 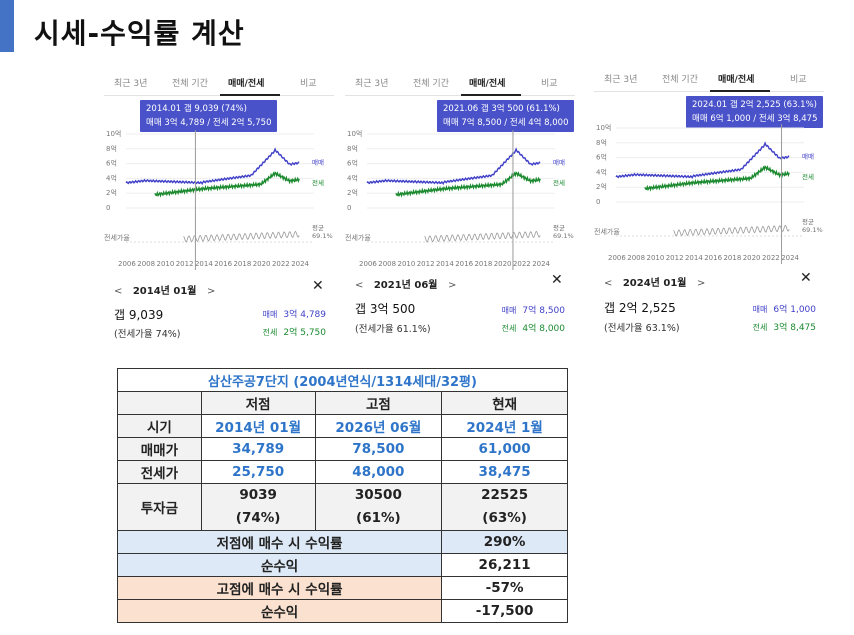 What do you see at coordinates (640, 308) in the screenshot?
I see `gap-amount: 갭 2억 2,525` at bounding box center [640, 308].